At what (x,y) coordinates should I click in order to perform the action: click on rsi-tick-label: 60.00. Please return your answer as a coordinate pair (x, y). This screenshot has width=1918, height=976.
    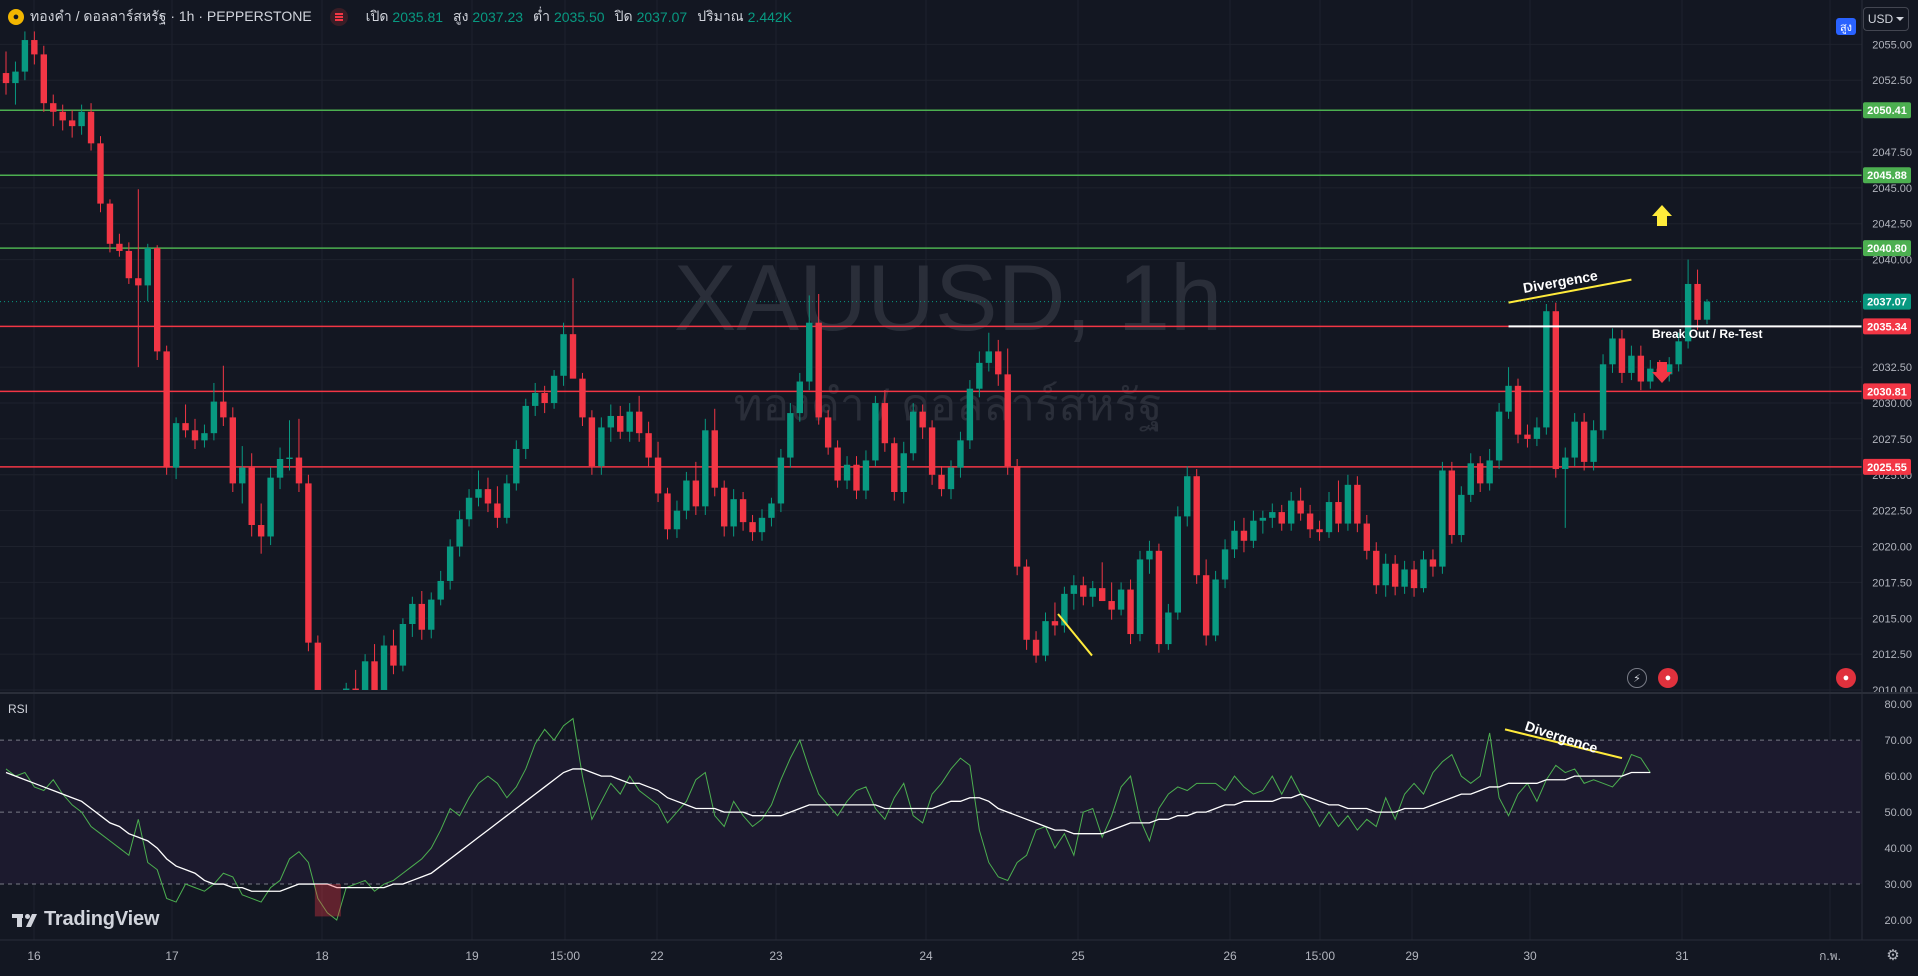
    Looking at the image, I should click on (1898, 777).